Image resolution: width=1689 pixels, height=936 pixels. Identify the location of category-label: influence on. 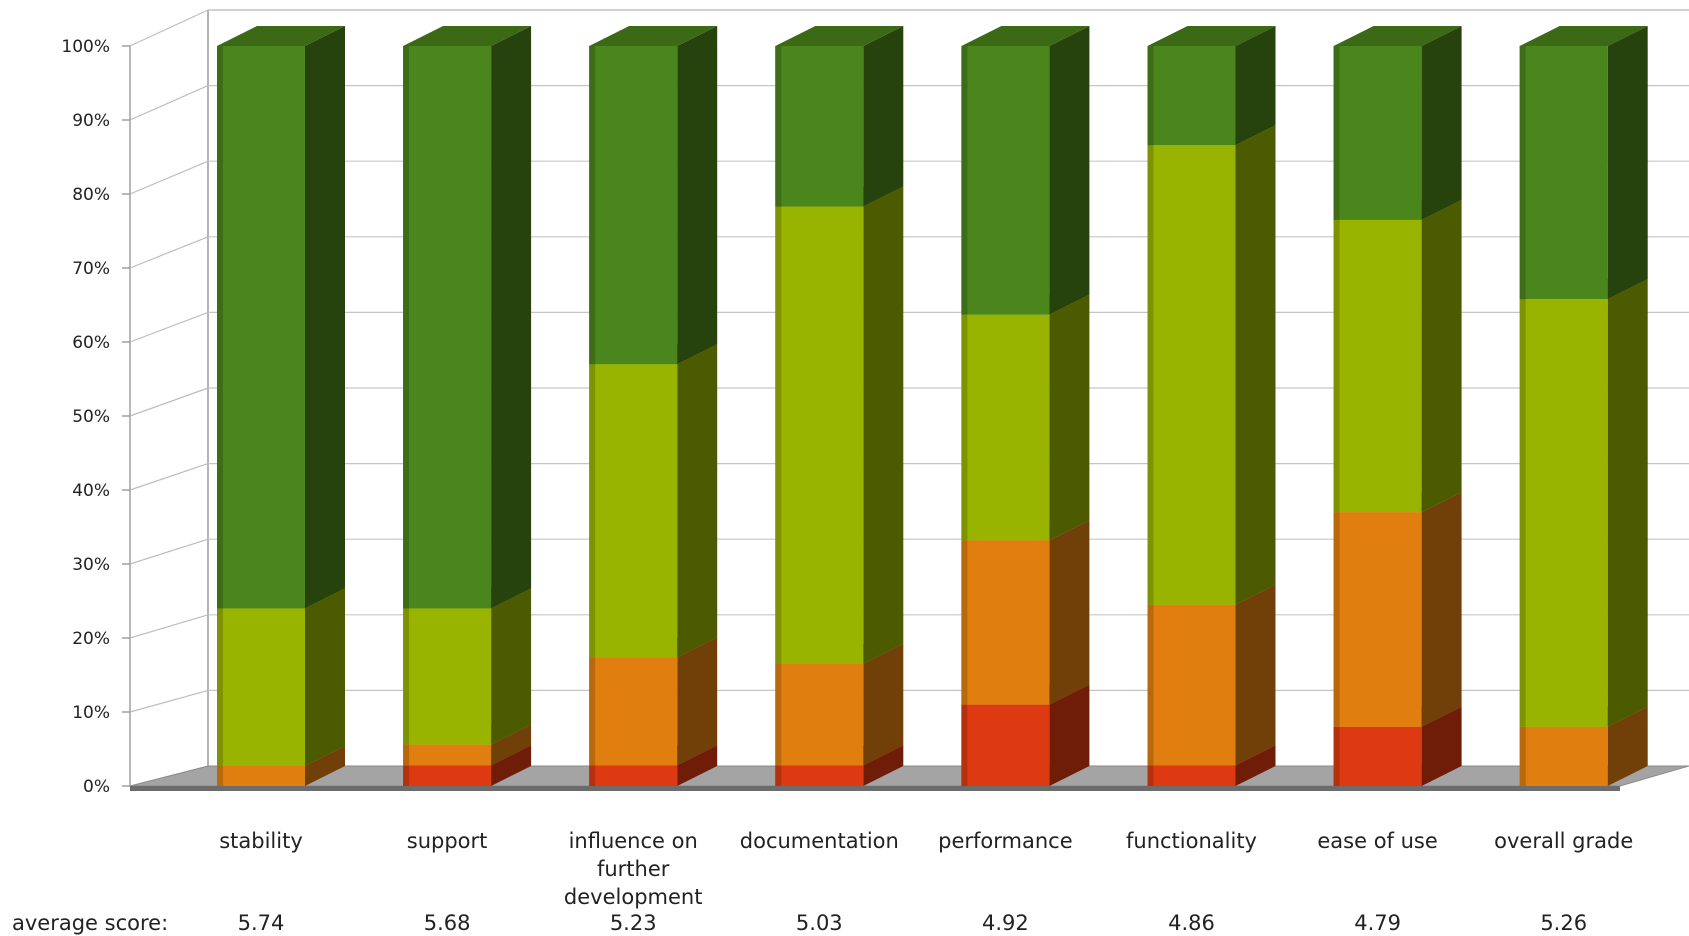
(633, 841).